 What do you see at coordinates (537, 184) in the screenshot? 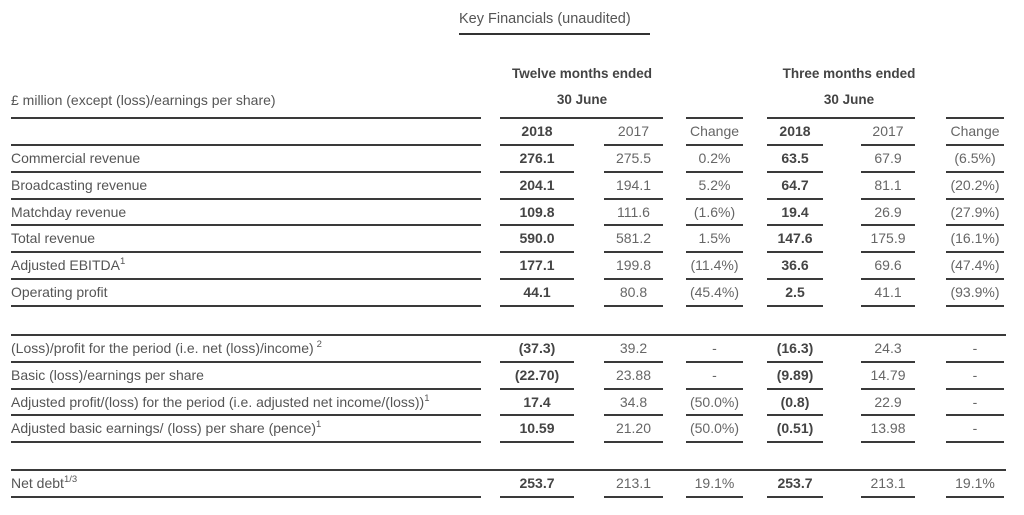
I see `table-cell: 204.1` at bounding box center [537, 184].